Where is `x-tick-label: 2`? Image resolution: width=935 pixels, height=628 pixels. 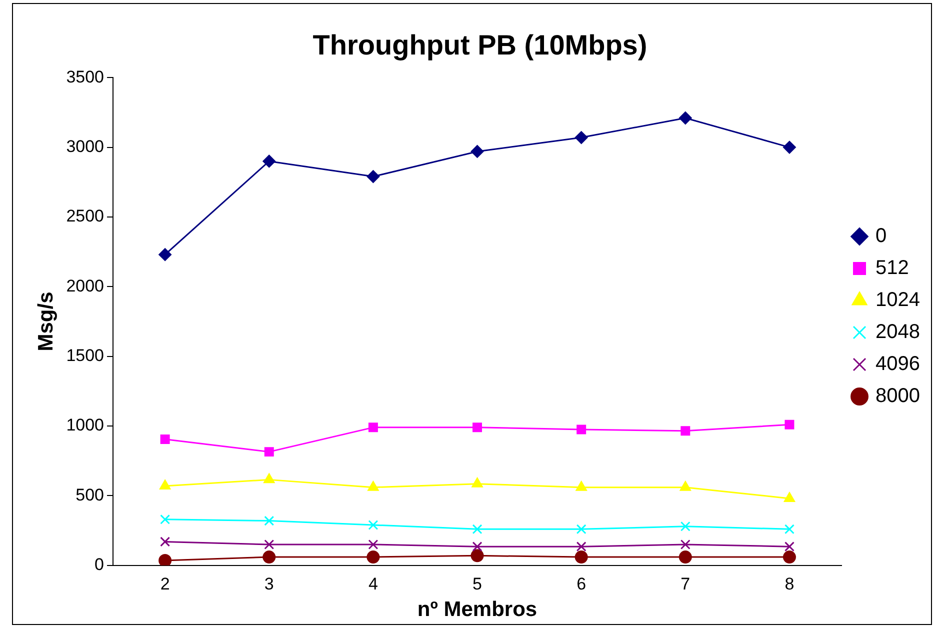 x-tick-label: 2 is located at coordinates (165, 584).